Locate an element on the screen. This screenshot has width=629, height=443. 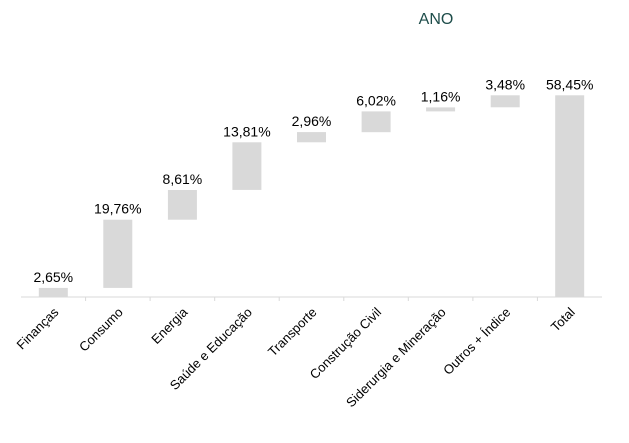
data-label-2: 19,76% is located at coordinates (117, 209).